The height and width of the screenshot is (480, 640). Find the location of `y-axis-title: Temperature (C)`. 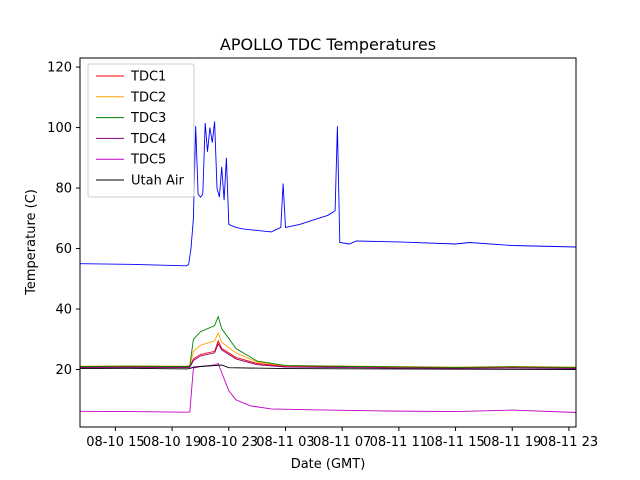

y-axis-title: Temperature (C) is located at coordinates (31, 242).